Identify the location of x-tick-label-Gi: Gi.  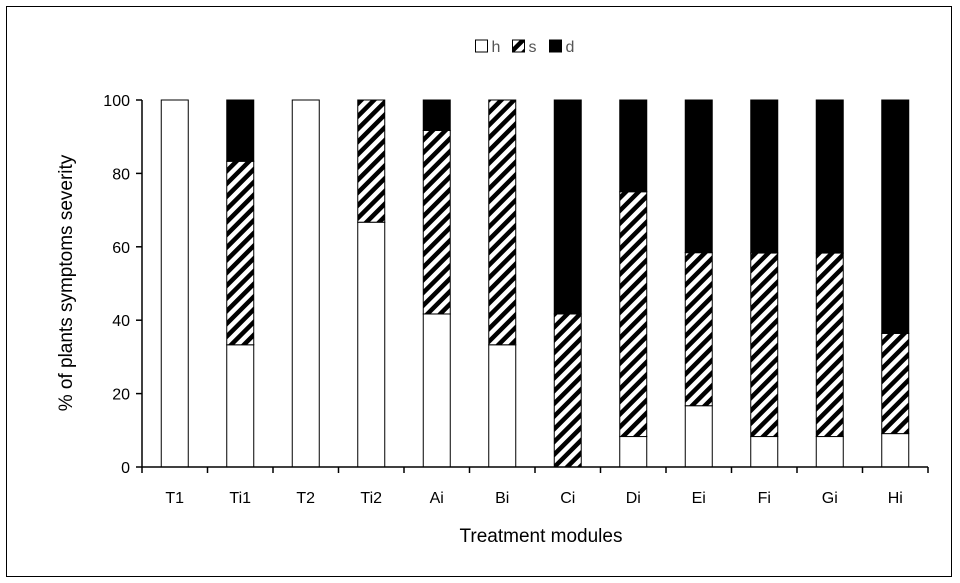
(830, 498).